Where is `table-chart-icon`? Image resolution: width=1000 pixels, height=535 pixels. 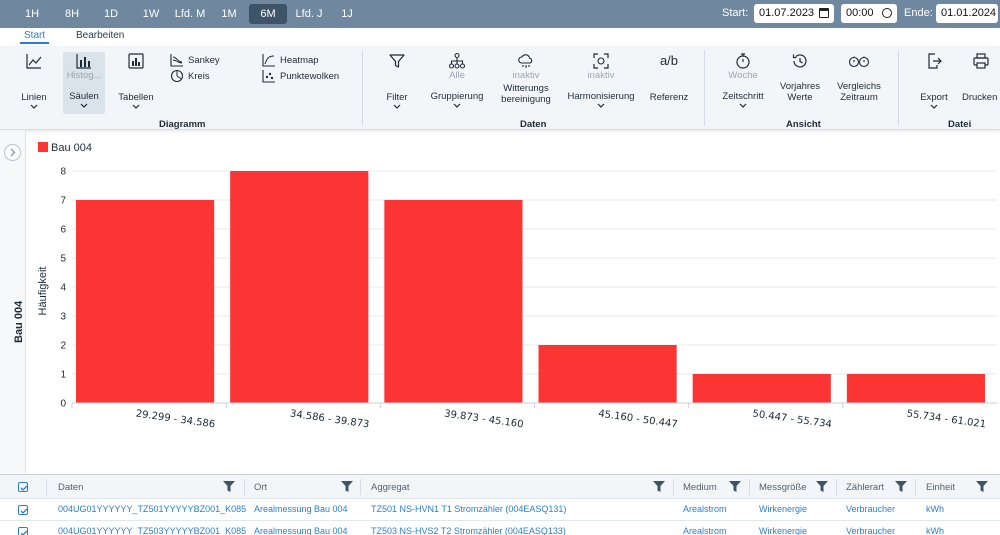 table-chart-icon is located at coordinates (136, 61).